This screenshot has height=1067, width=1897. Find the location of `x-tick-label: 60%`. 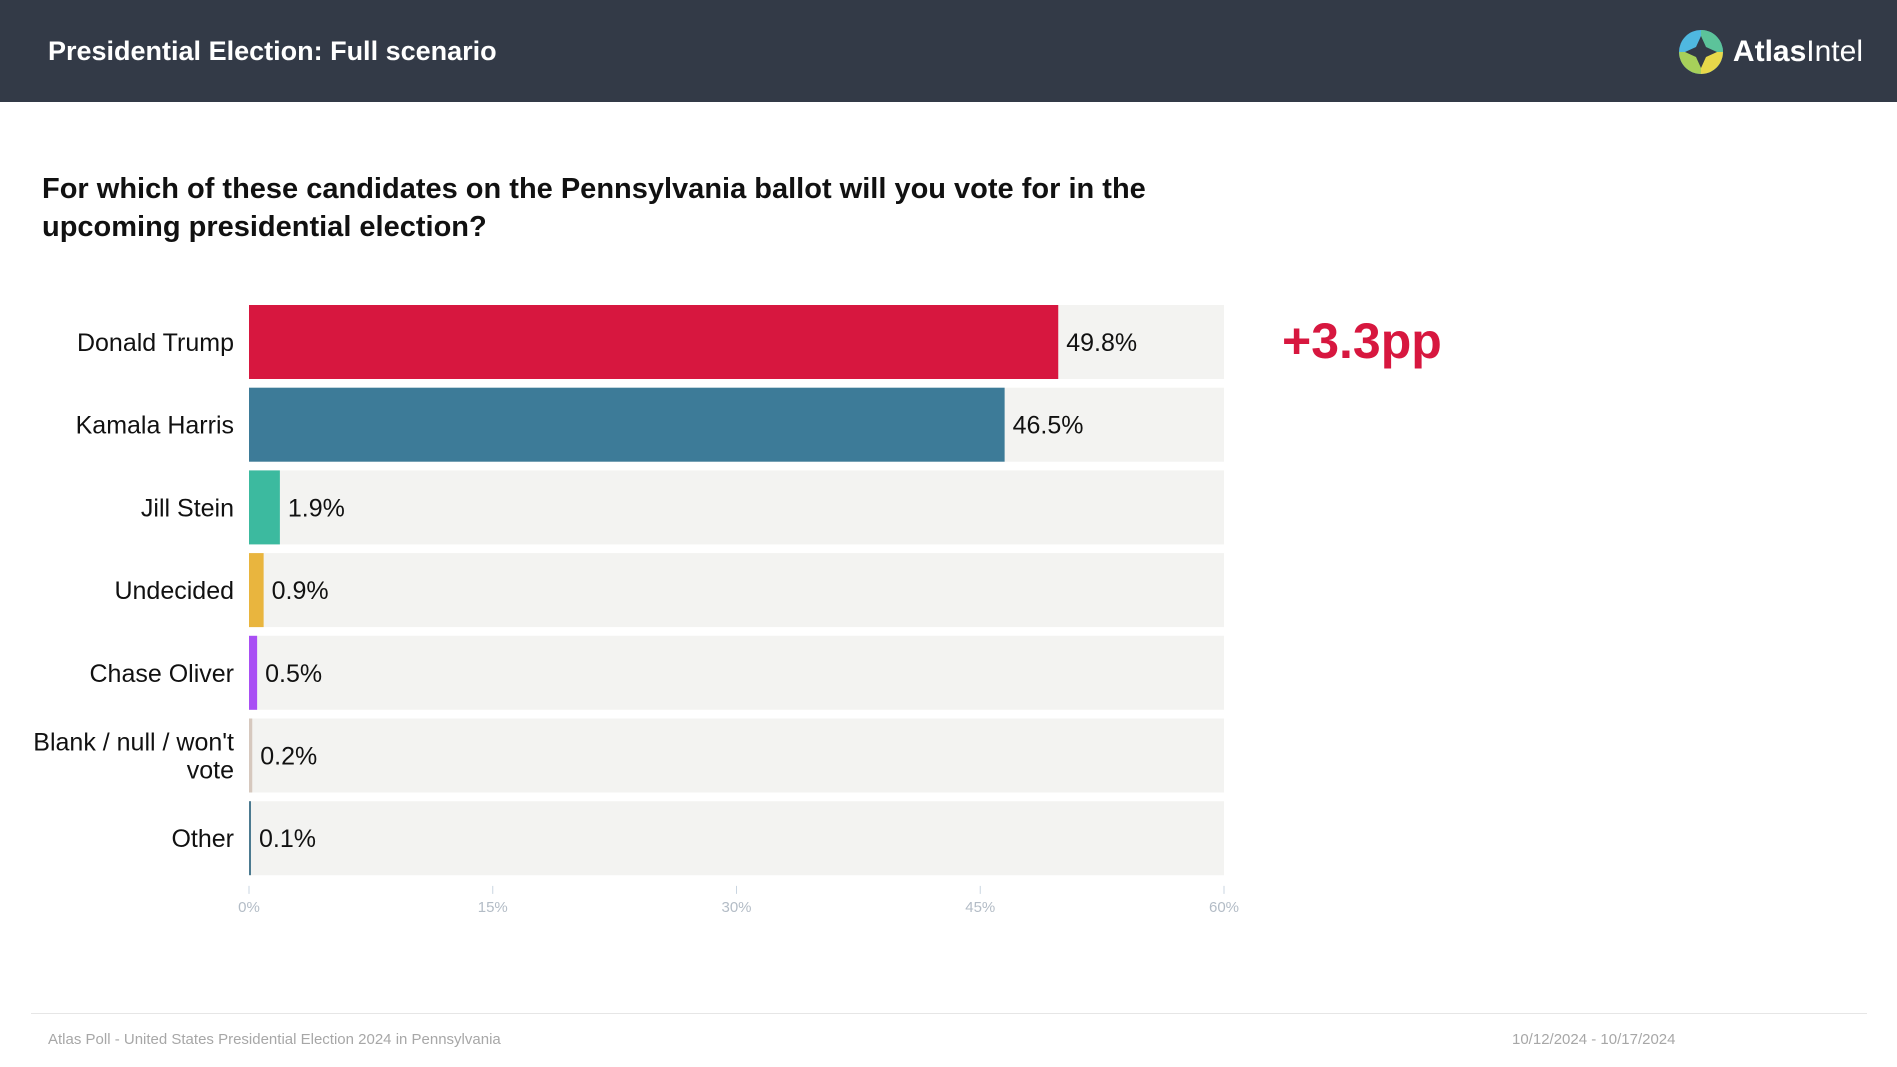

x-tick-label: 60% is located at coordinates (1224, 907).